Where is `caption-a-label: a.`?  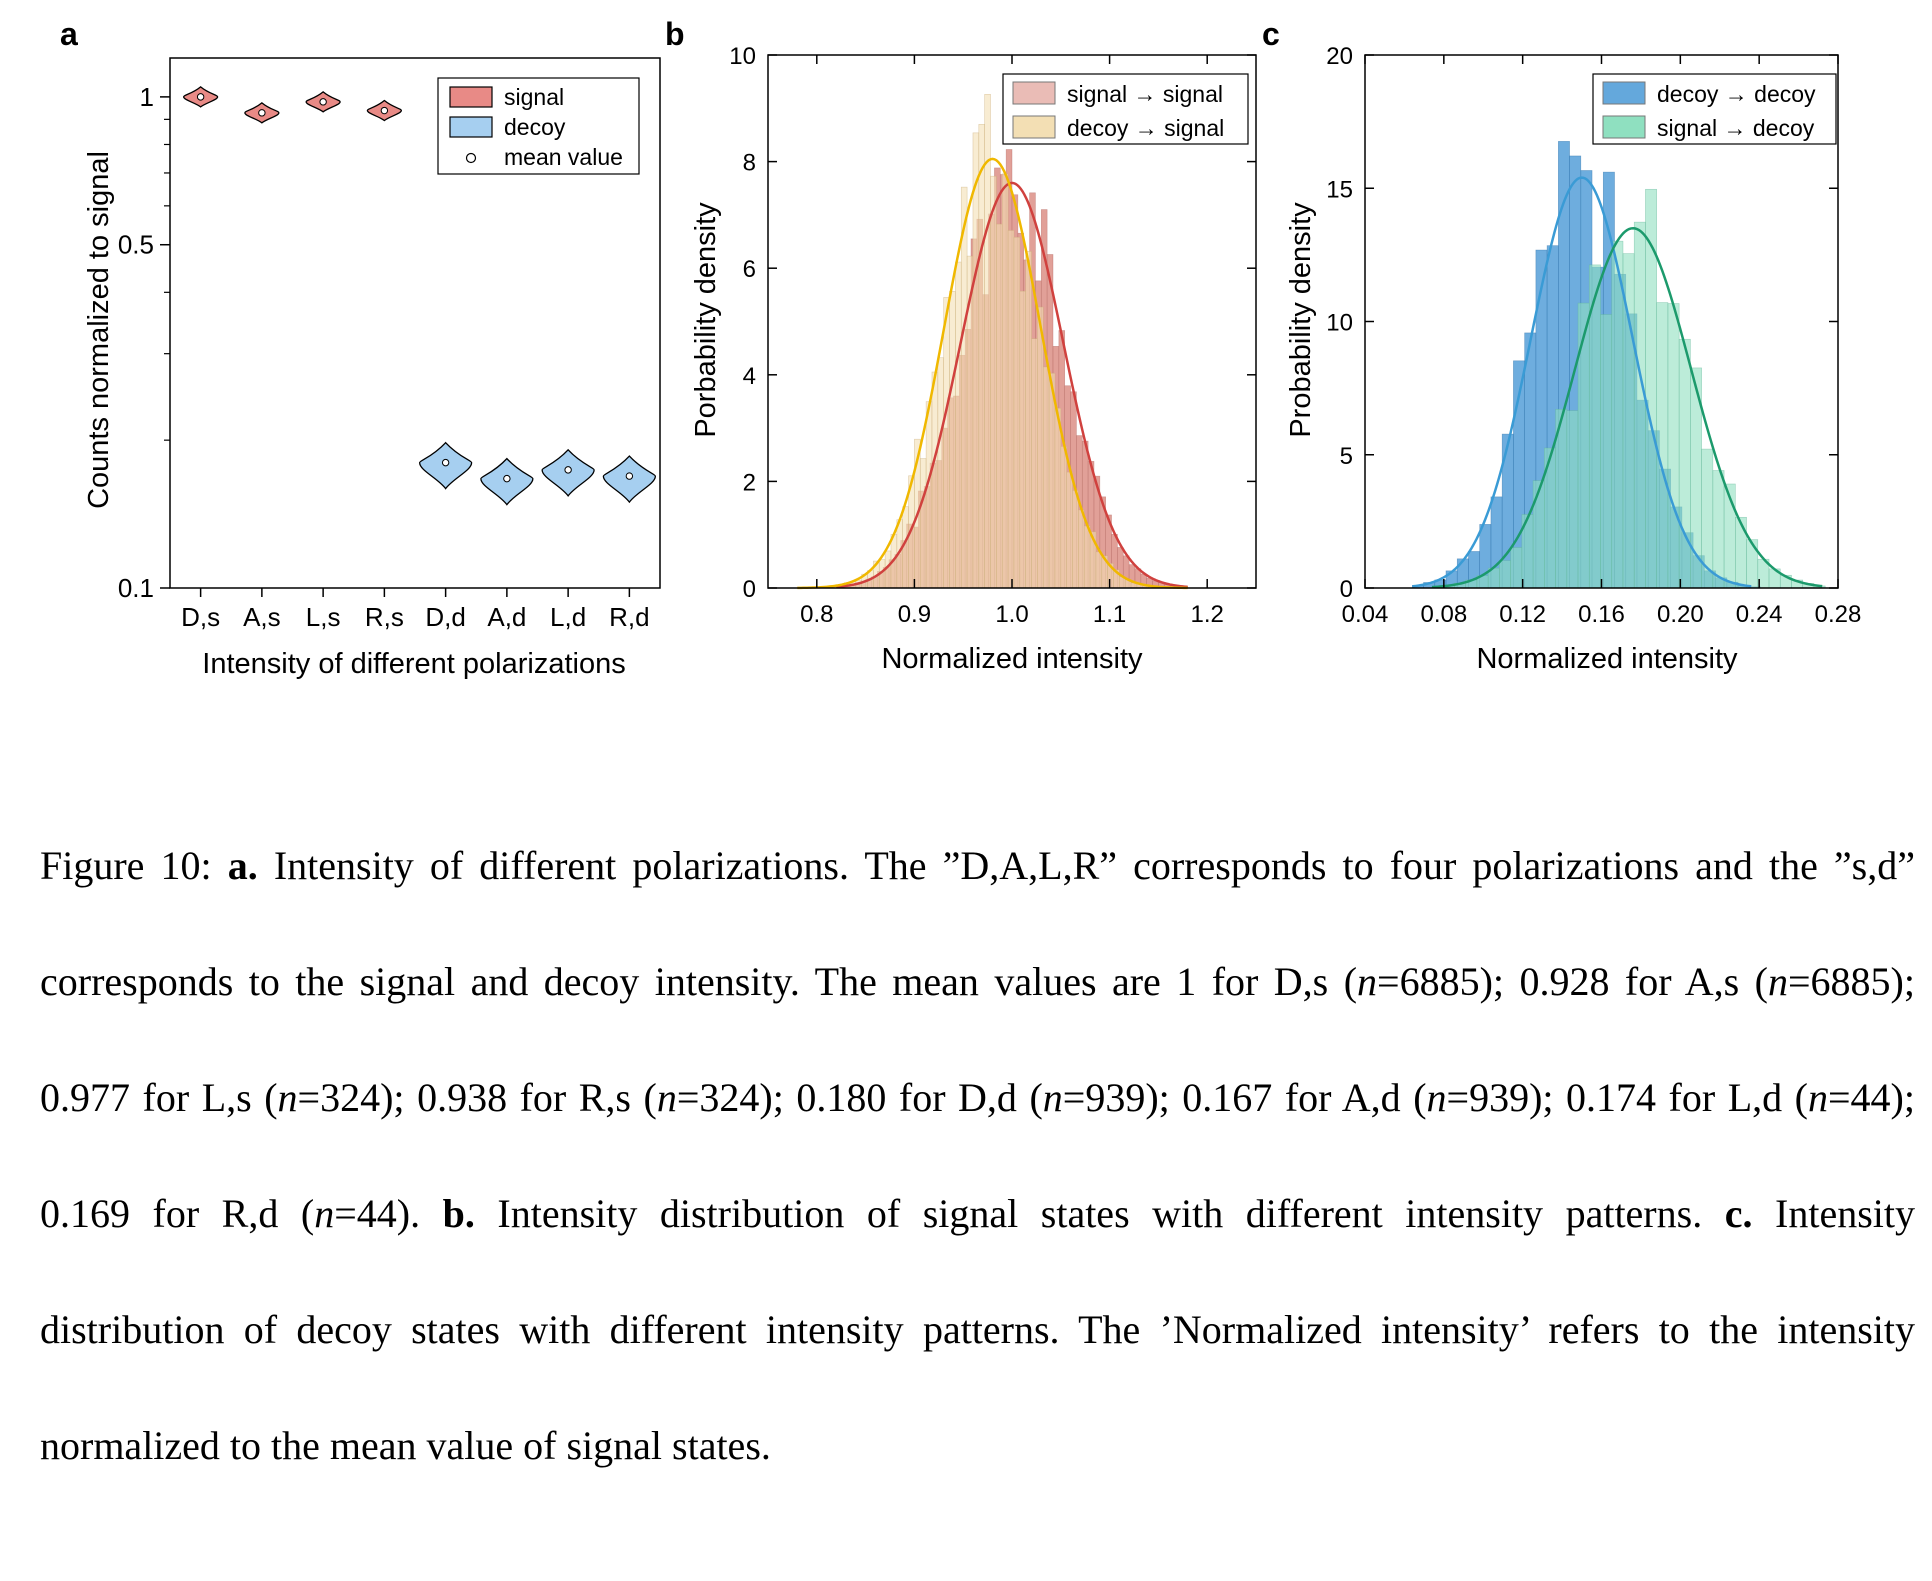
caption-a-label: a. is located at coordinates (242, 865).